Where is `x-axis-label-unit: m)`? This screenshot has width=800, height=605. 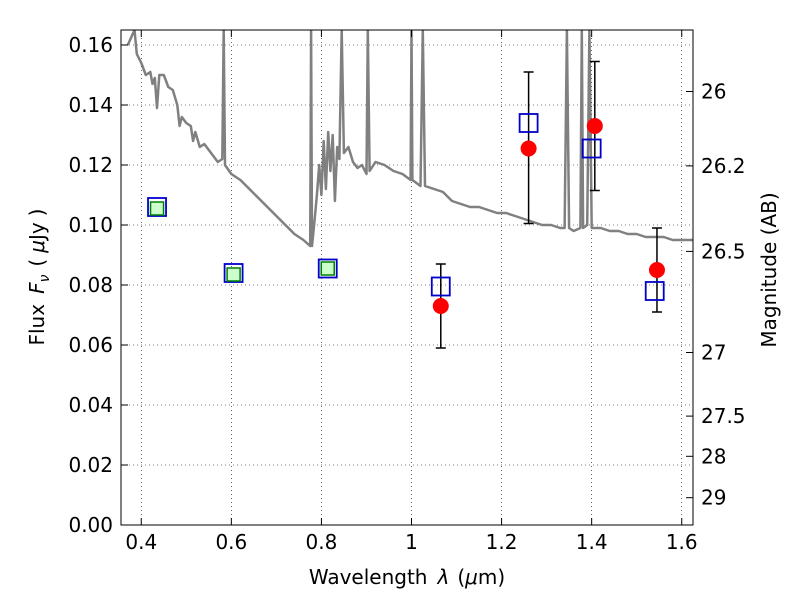 x-axis-label-unit: m) is located at coordinates (491, 577).